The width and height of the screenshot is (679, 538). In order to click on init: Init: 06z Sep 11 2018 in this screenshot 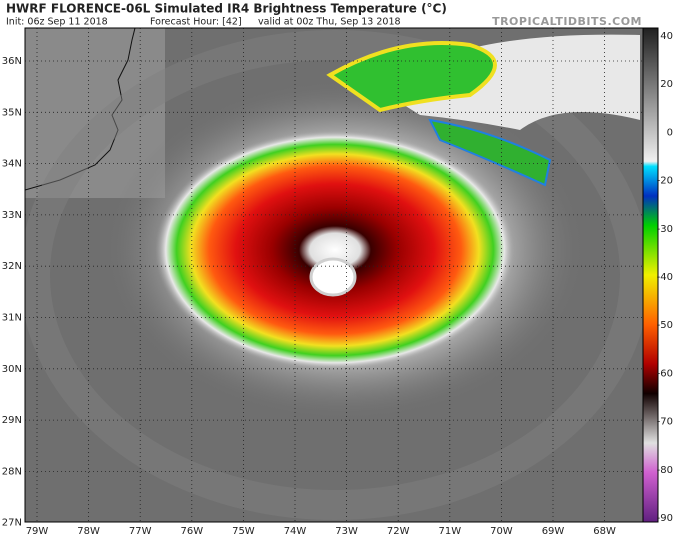, I will do `click(57, 22)`.